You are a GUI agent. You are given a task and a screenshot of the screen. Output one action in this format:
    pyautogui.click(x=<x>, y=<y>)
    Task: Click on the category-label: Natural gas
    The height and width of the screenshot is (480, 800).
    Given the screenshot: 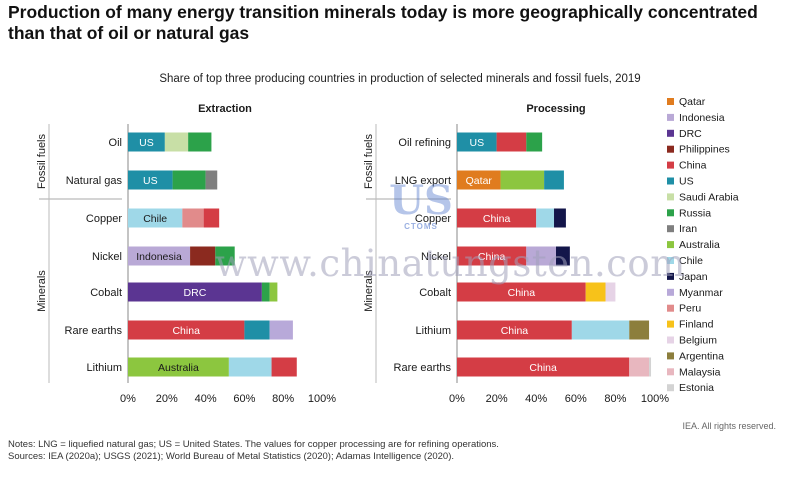 What is the action you would take?
    pyautogui.click(x=94, y=181)
    